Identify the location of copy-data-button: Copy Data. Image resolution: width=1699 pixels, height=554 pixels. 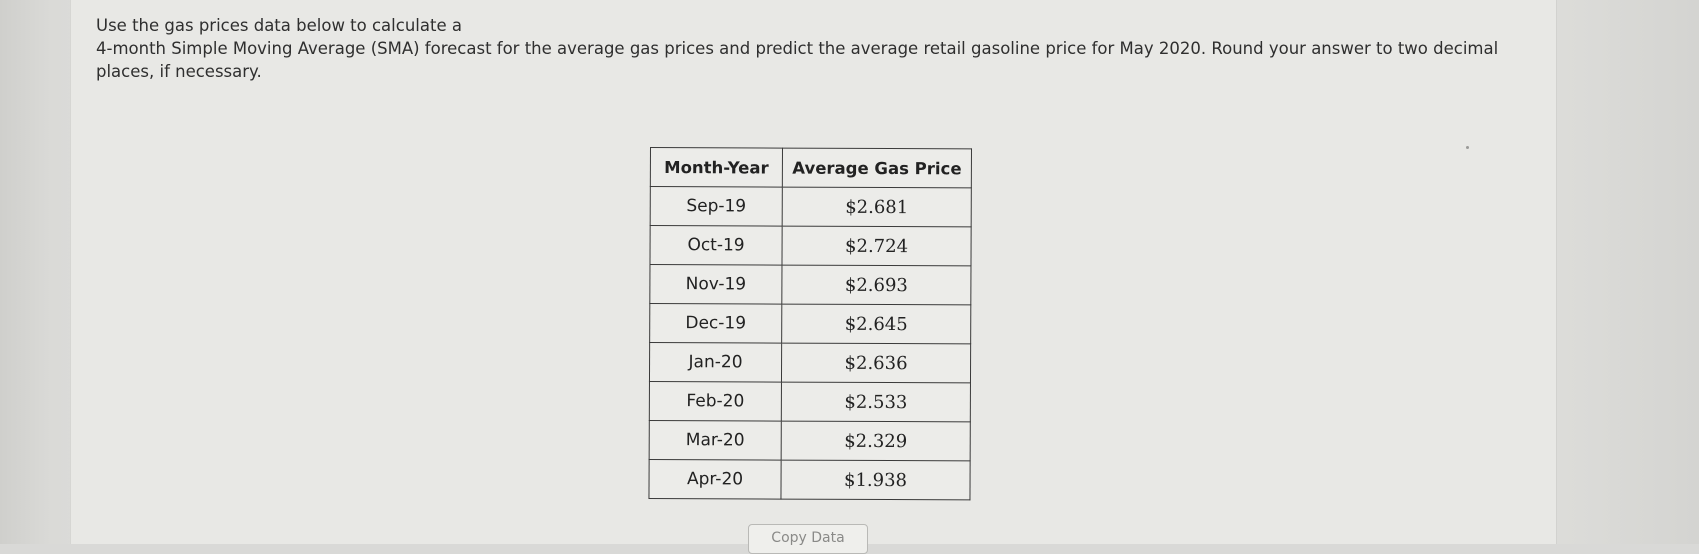
(808, 539).